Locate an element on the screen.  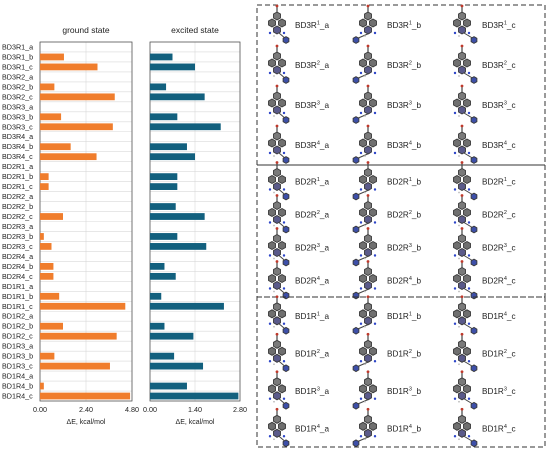
category-label: BD3R2_c is located at coordinates (17, 96).